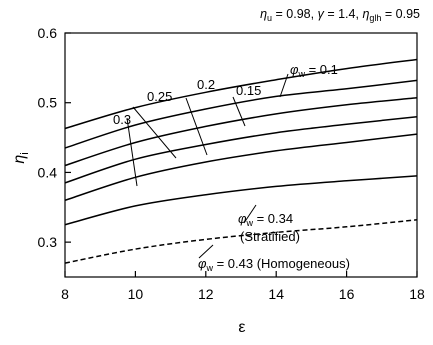  Describe the element at coordinates (122, 119) in the screenshot. I see `label-phi-0.3: 0.3` at that location.